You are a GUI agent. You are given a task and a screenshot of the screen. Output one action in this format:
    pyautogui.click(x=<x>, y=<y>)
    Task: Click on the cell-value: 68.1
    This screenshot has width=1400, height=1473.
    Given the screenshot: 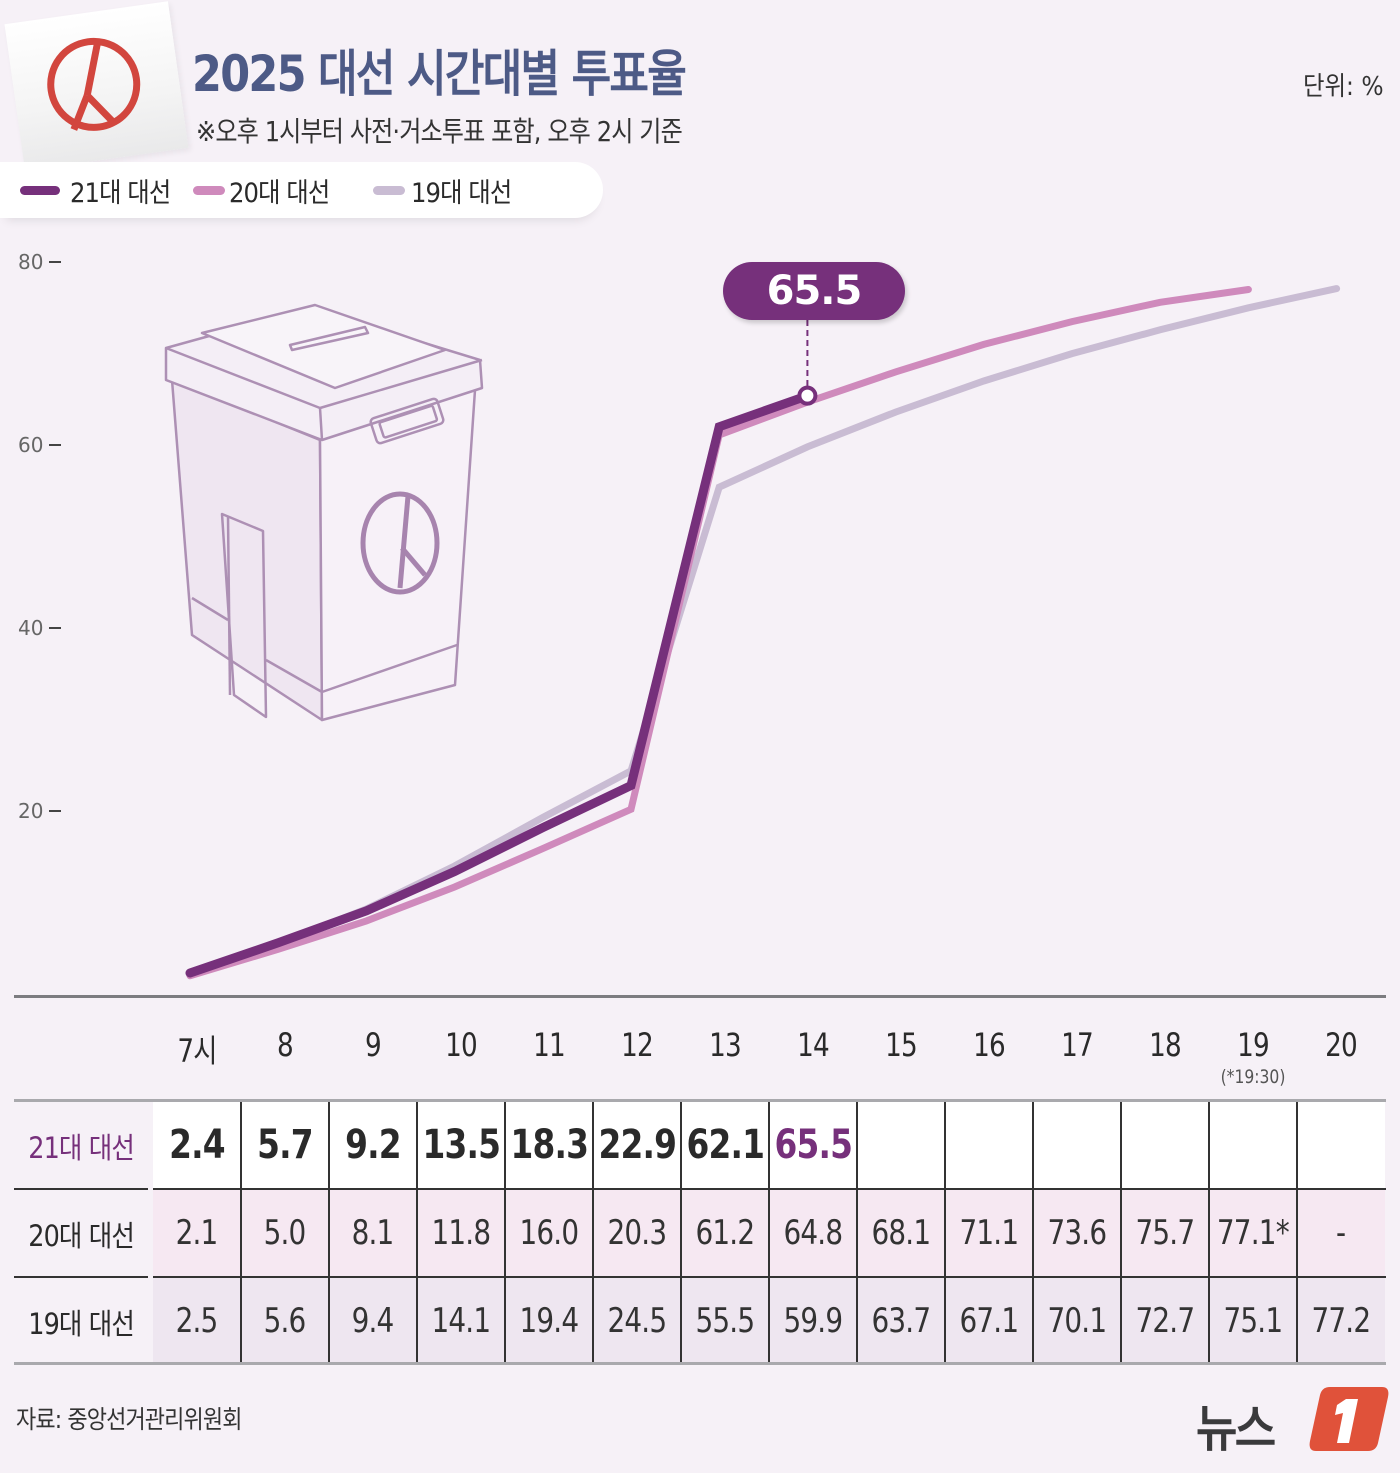 What is the action you would take?
    pyautogui.click(x=901, y=1233)
    